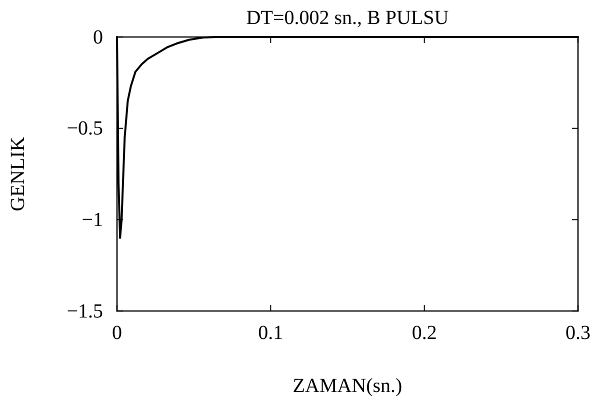 Image resolution: width=596 pixels, height=407 pixels. I want to click on chart-title: DT=0.002 sn., B PULSU, so click(348, 18).